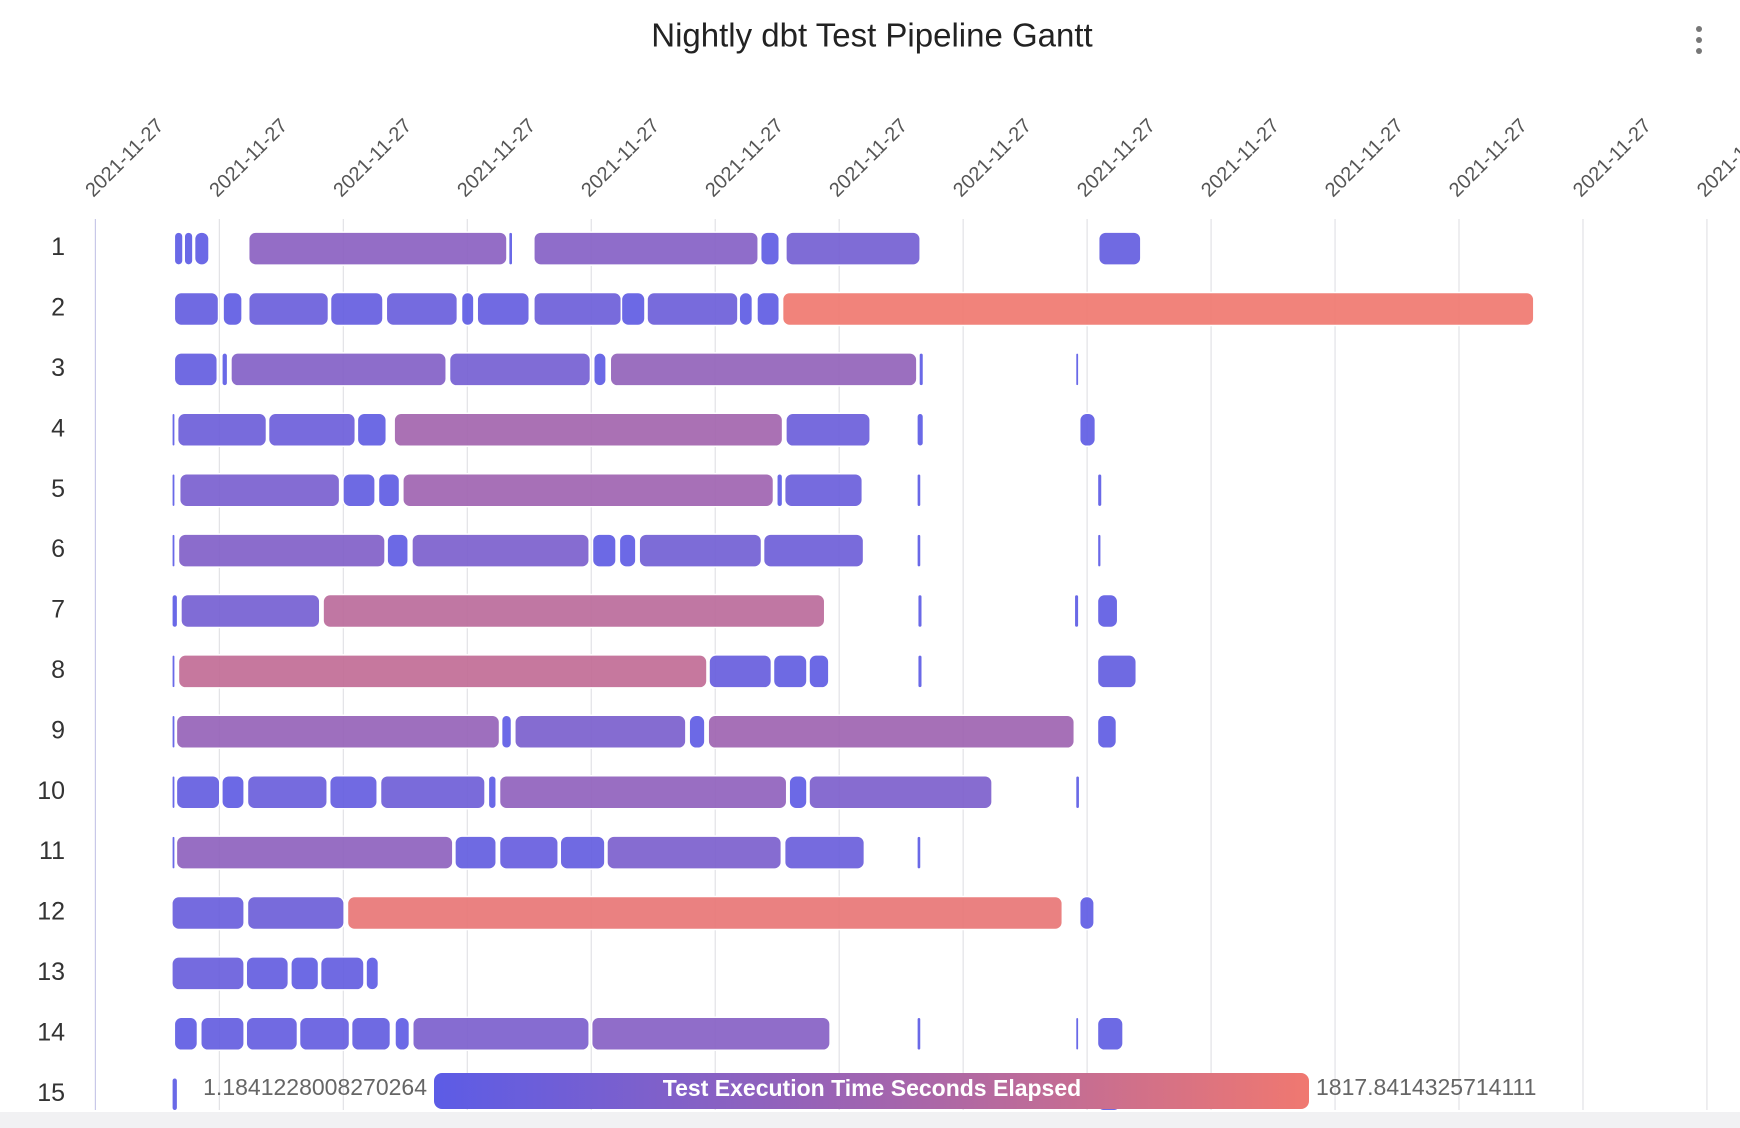  What do you see at coordinates (870, 1120) in the screenshot?
I see `footer-shade` at bounding box center [870, 1120].